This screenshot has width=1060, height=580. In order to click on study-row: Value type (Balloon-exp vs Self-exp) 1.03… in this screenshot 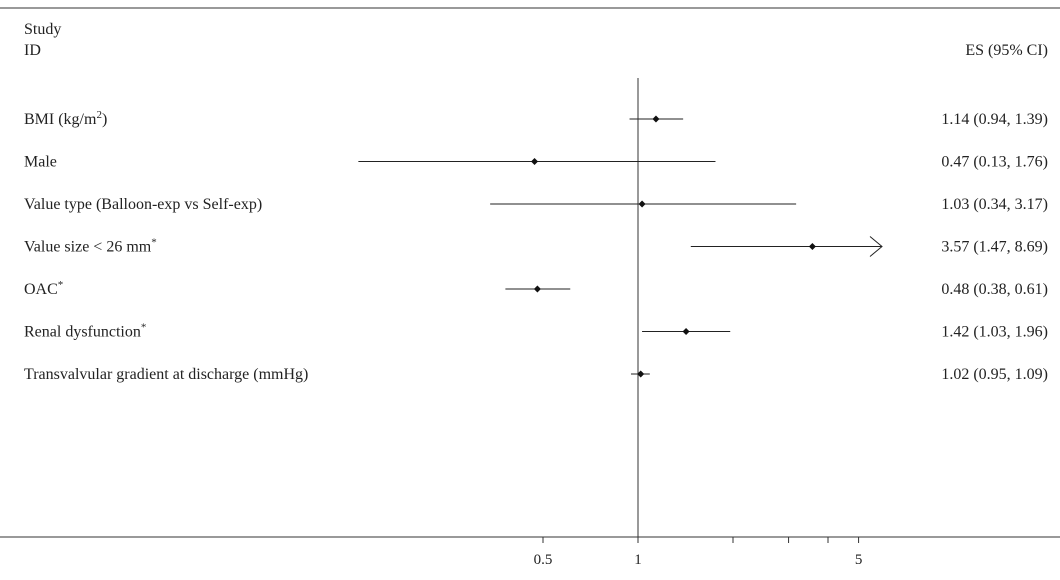, I will do `click(536, 204)`.